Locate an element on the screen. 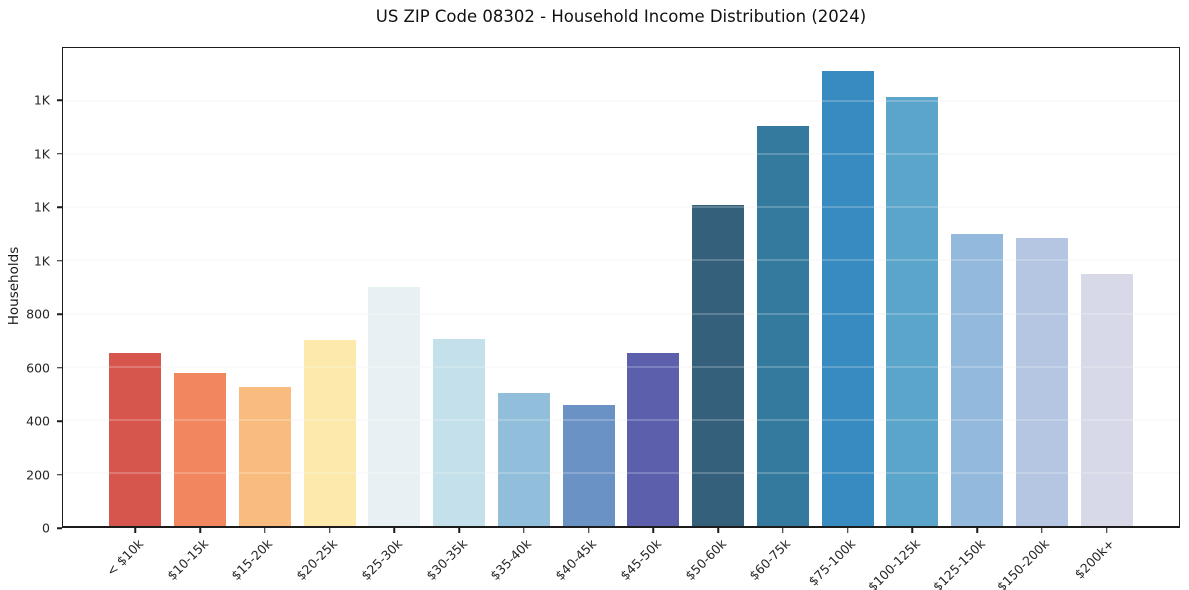  bar-slot: $20-25k is located at coordinates (327, 315).